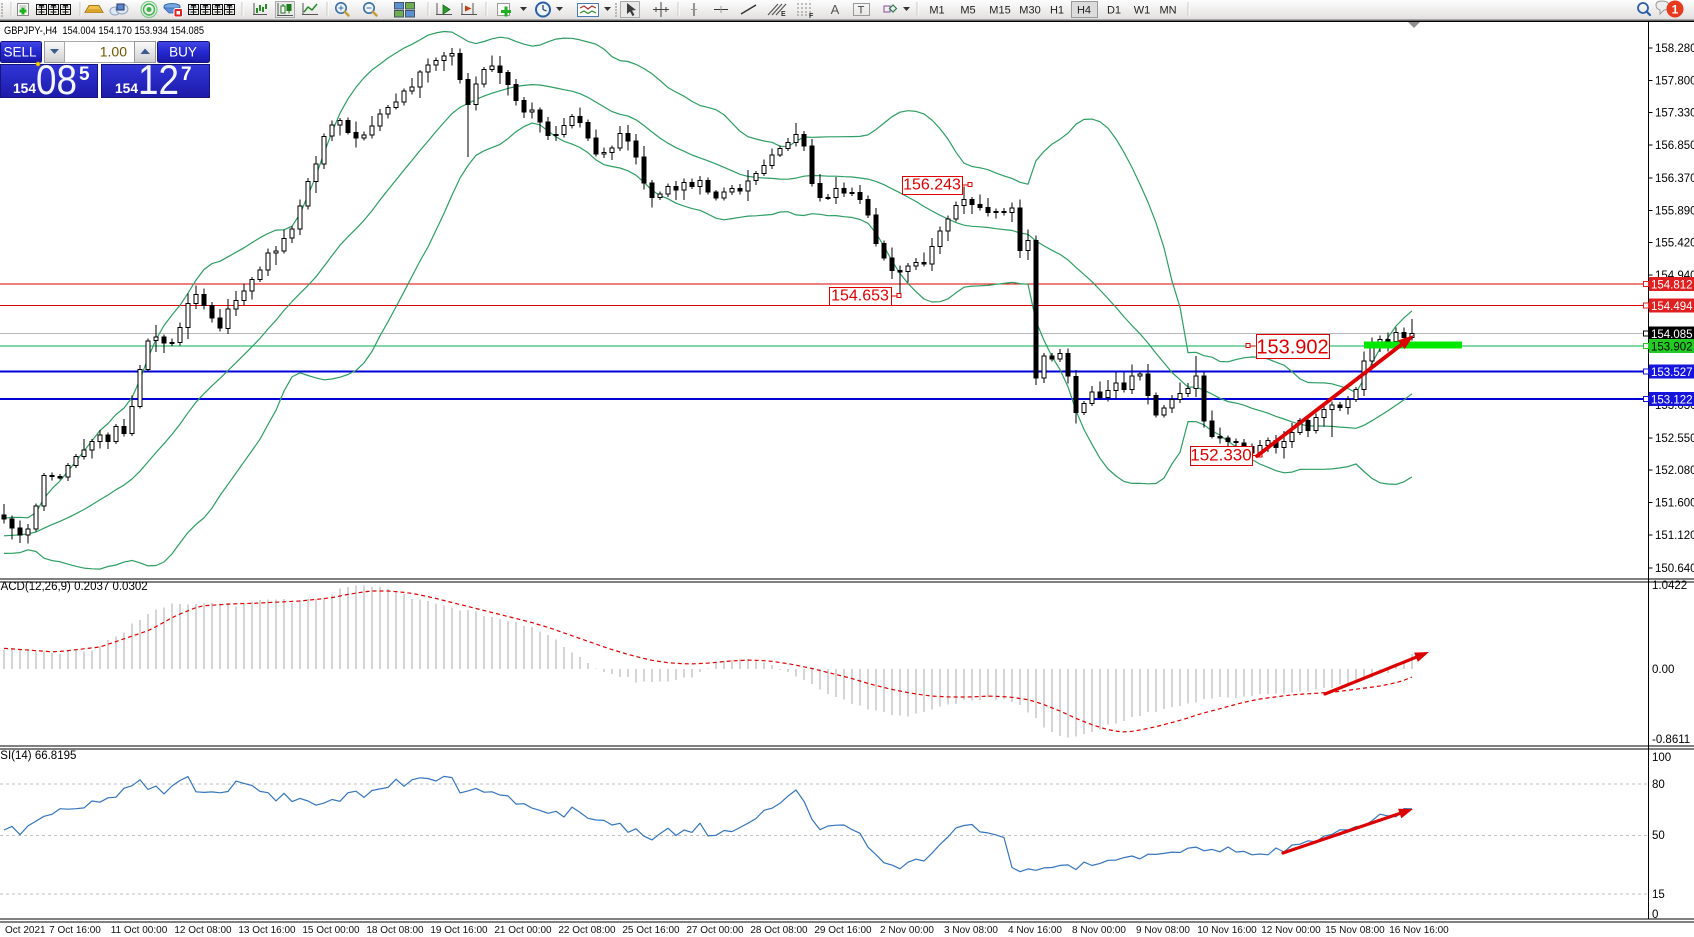 The image size is (1694, 937). Describe the element at coordinates (75, 930) in the screenshot. I see `svg-text: 7 Oct 16:00` at that location.